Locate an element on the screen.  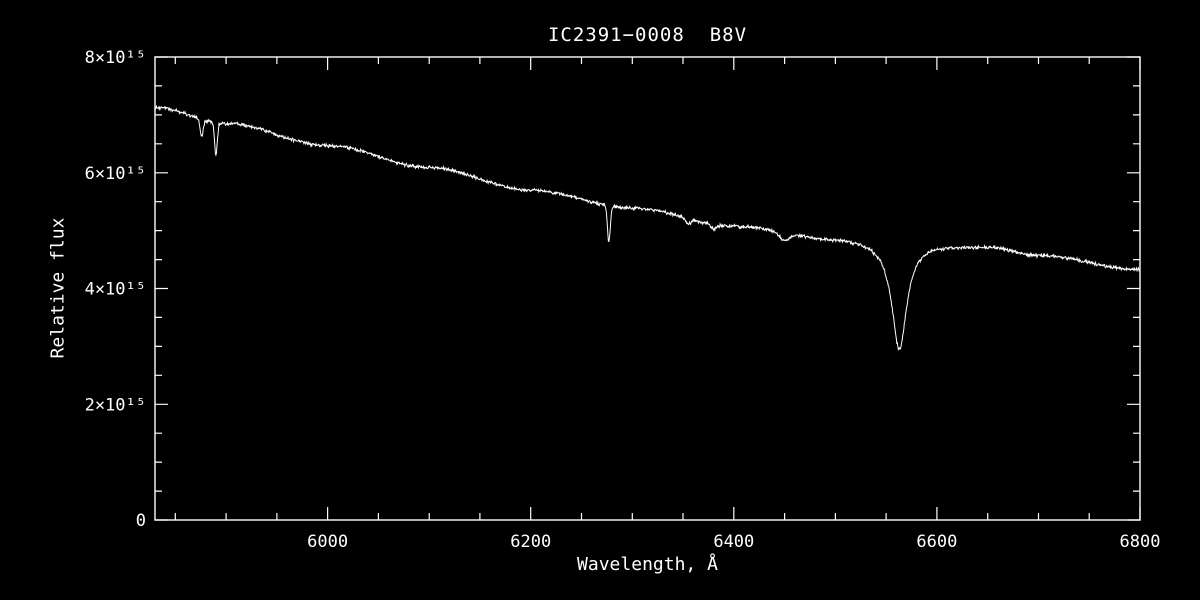
x-axis-label: Wavelength, Å is located at coordinates (647, 564).